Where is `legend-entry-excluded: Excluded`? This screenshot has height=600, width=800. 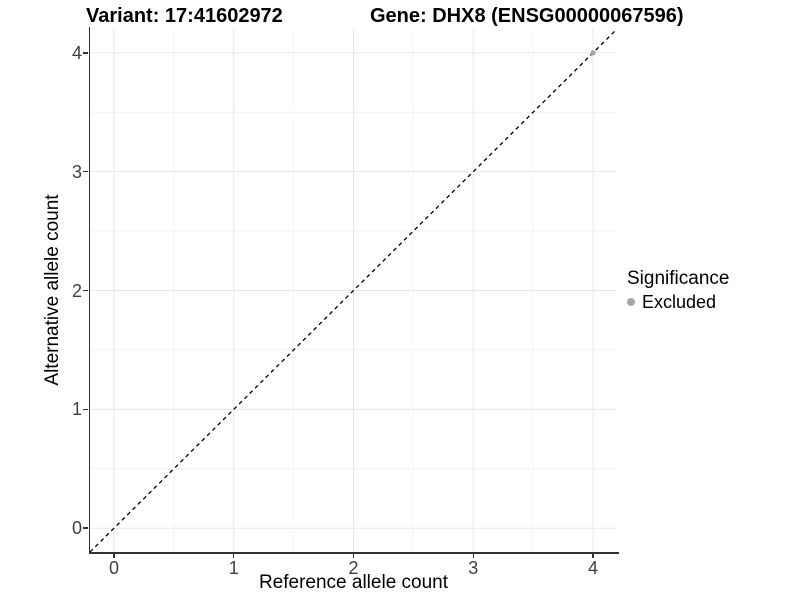
legend-entry-excluded: Excluded is located at coordinates (678, 302).